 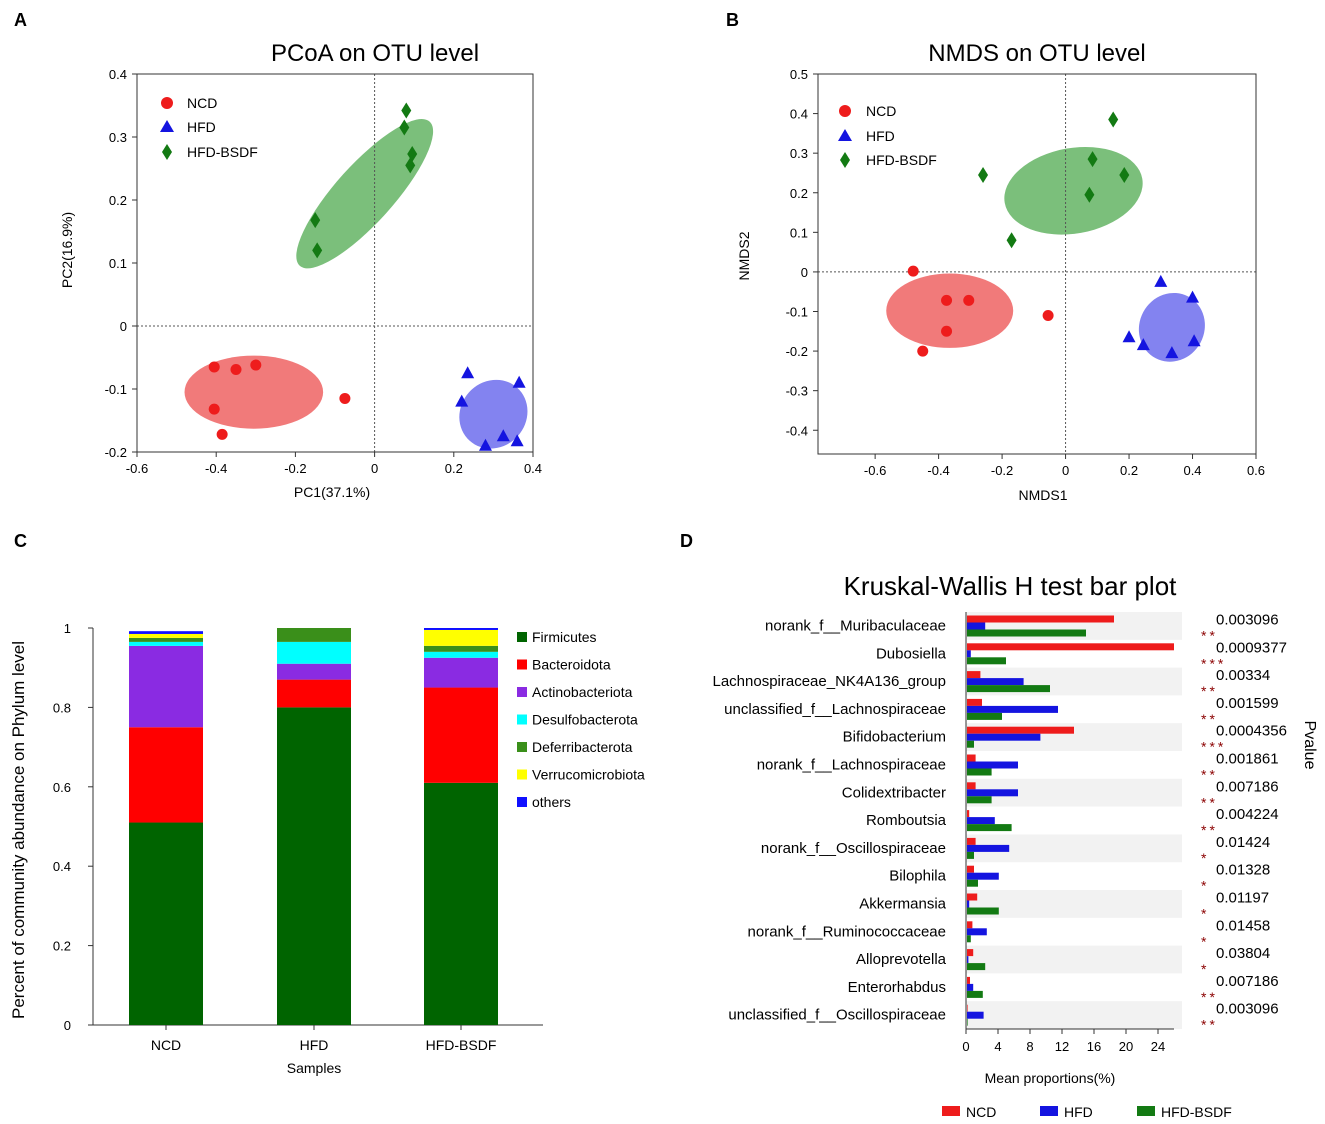 I want to click on panel-d-letter: D, so click(x=686, y=541).